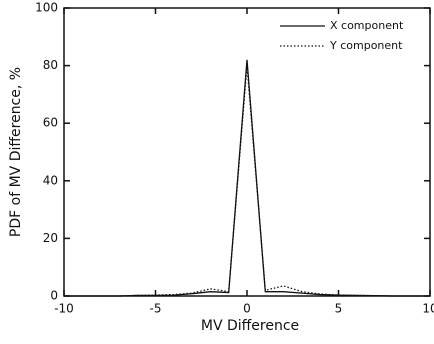  What do you see at coordinates (54, 296) in the screenshot?
I see `y-tick-label: 0` at bounding box center [54, 296].